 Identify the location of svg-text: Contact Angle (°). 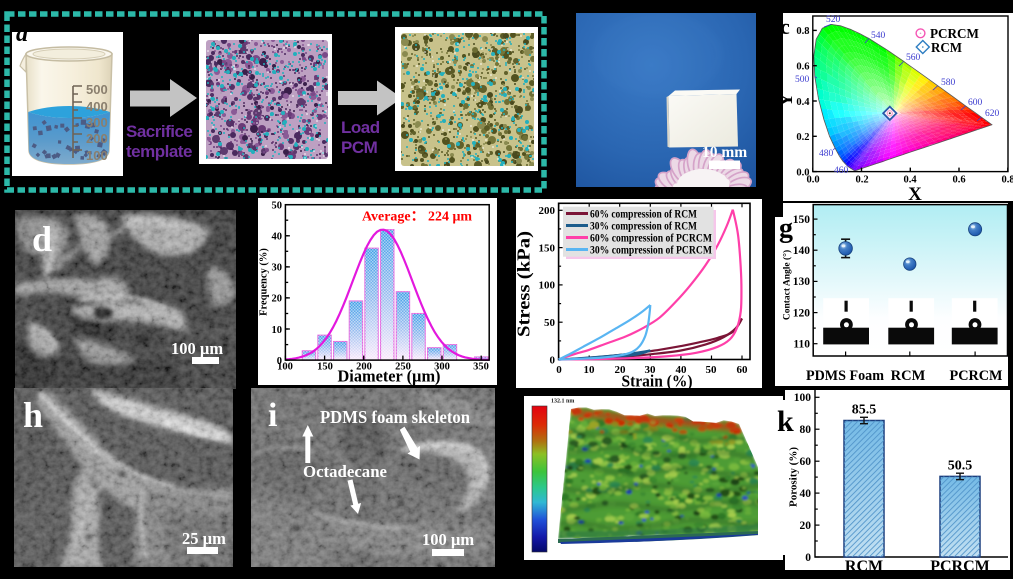
(787, 285).